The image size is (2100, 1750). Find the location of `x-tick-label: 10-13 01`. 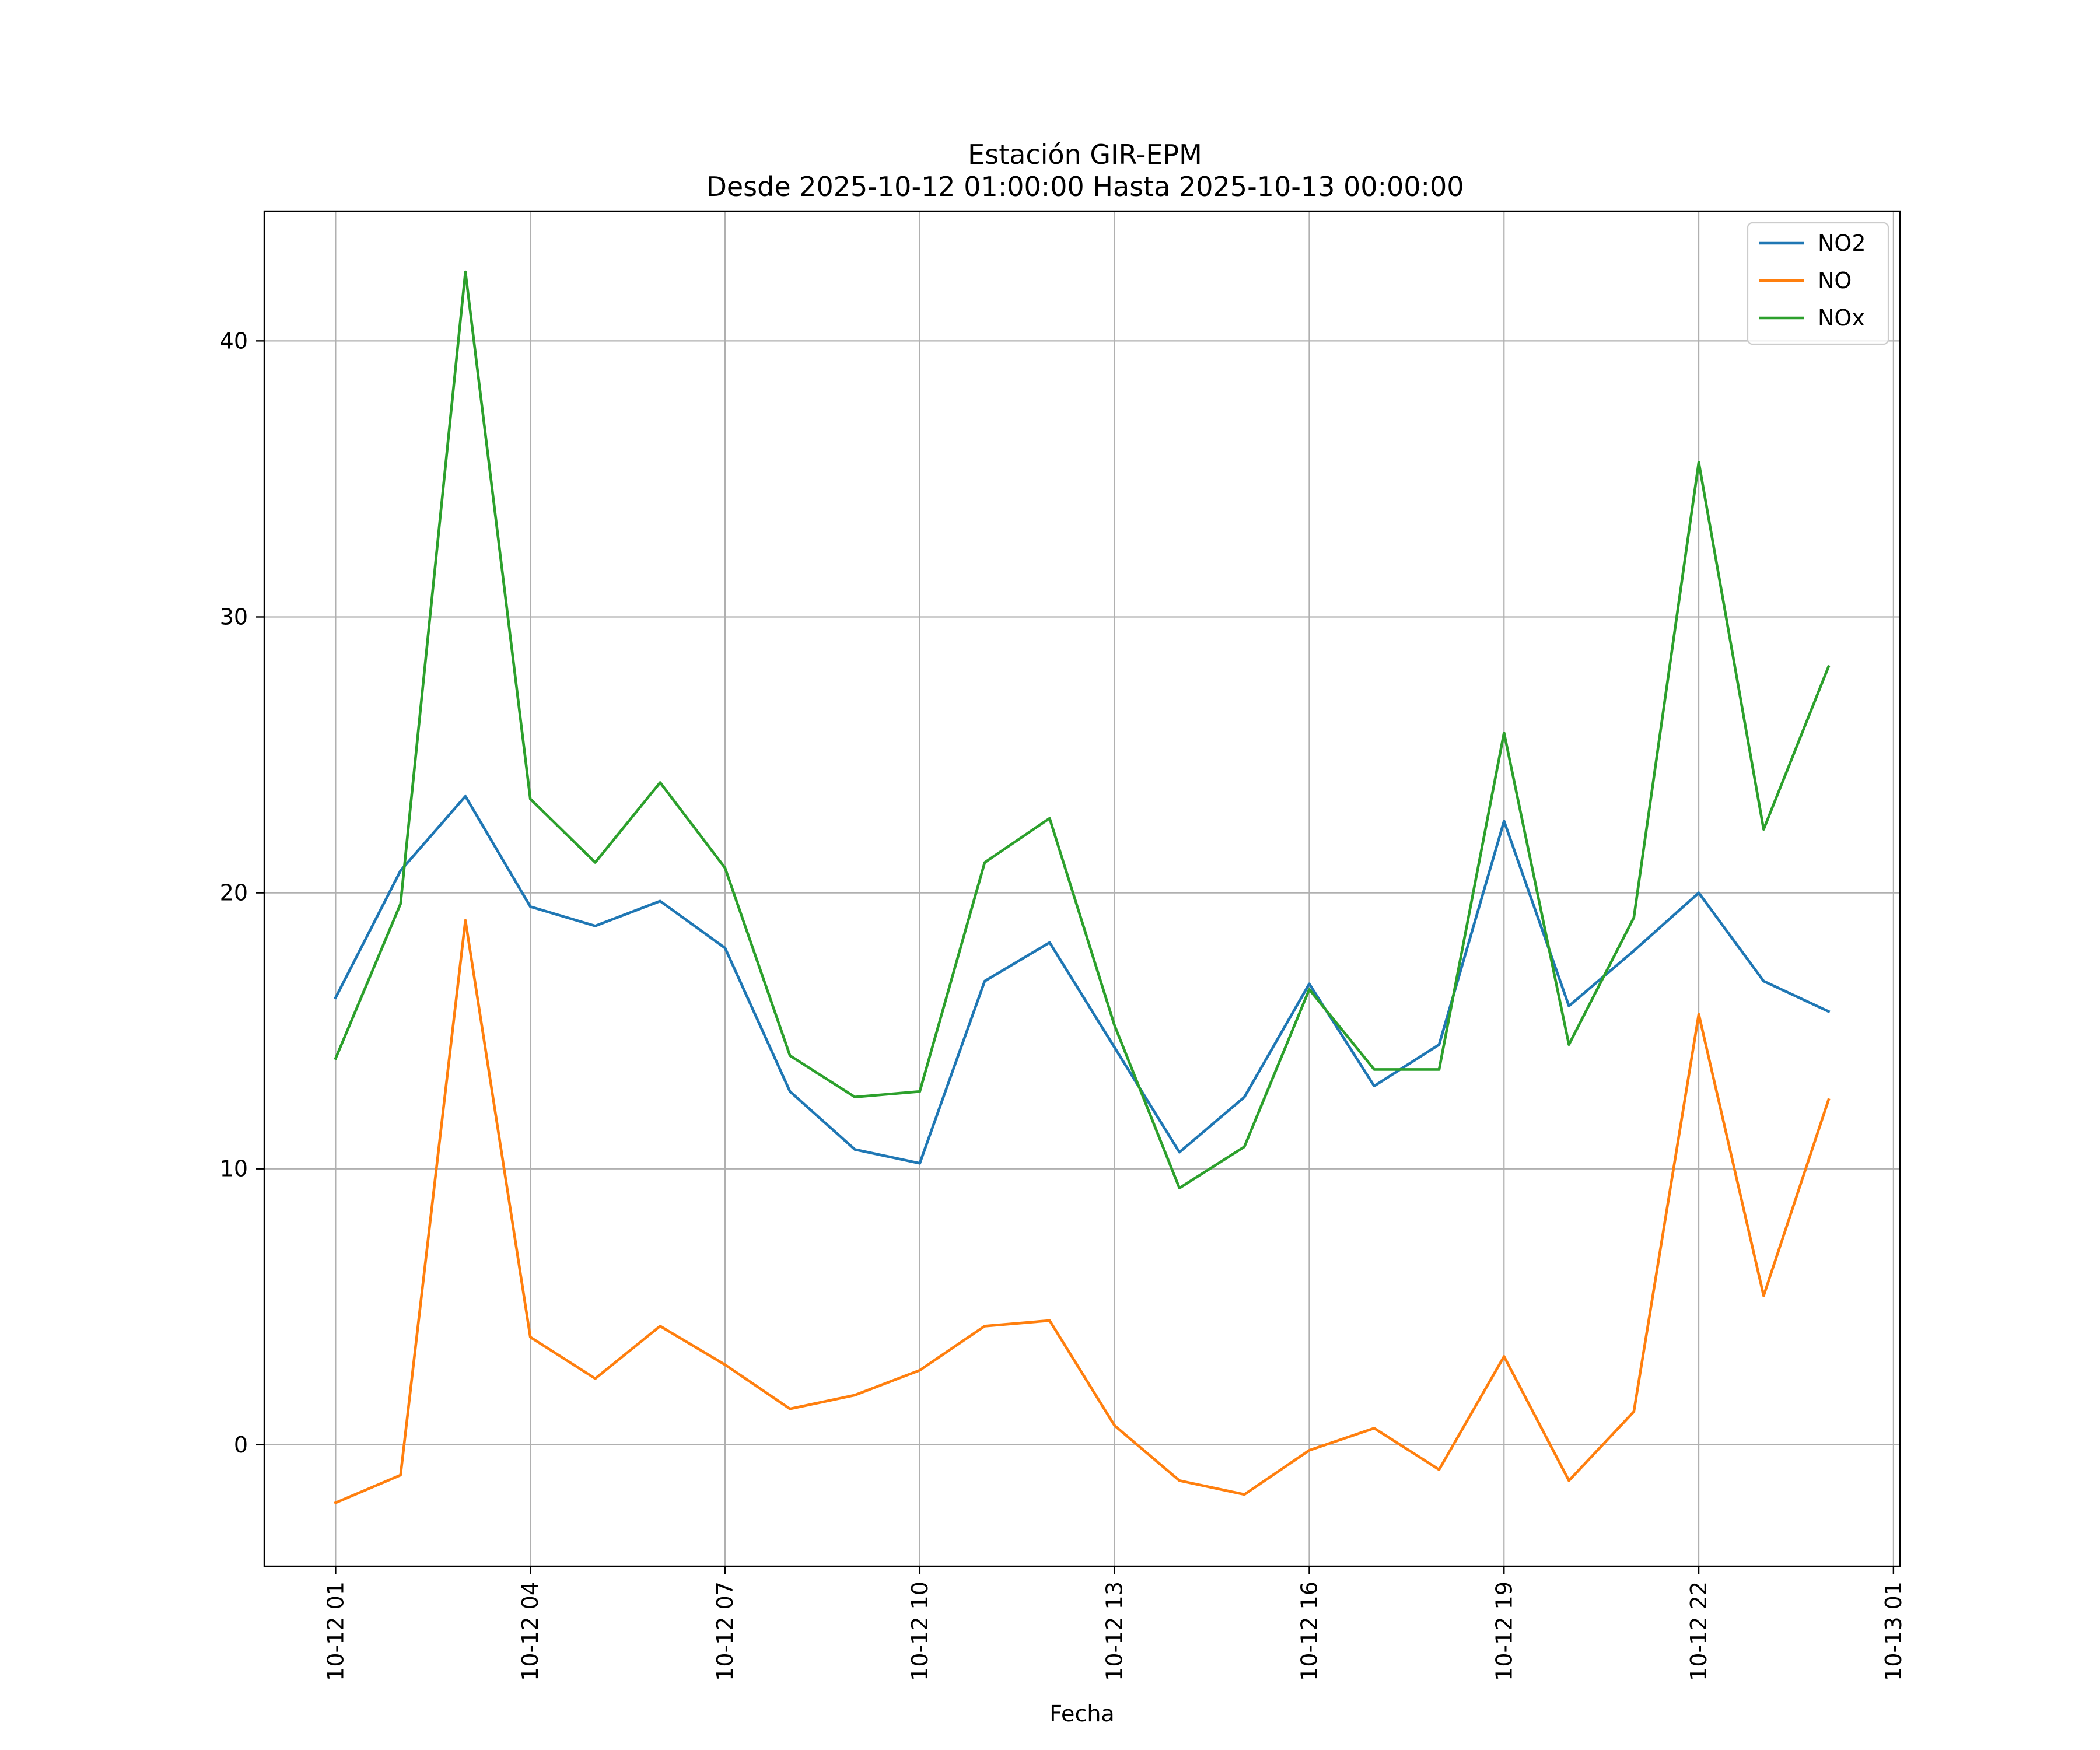

x-tick-label: 10-13 01 is located at coordinates (1894, 1631).